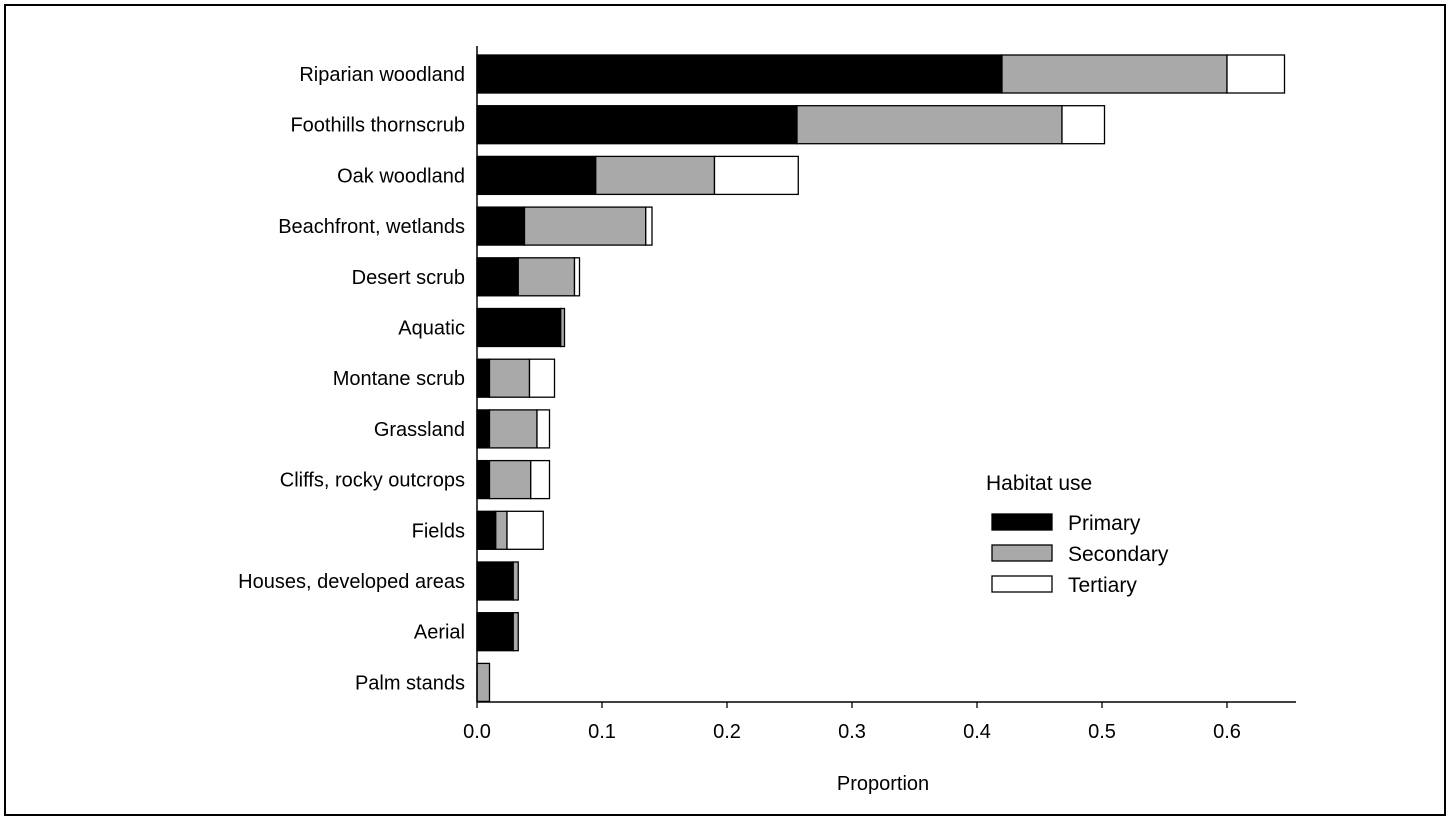 The height and width of the screenshot is (816, 1450). What do you see at coordinates (477, 732) in the screenshot?
I see `x-tick-label-0: 0.0` at bounding box center [477, 732].